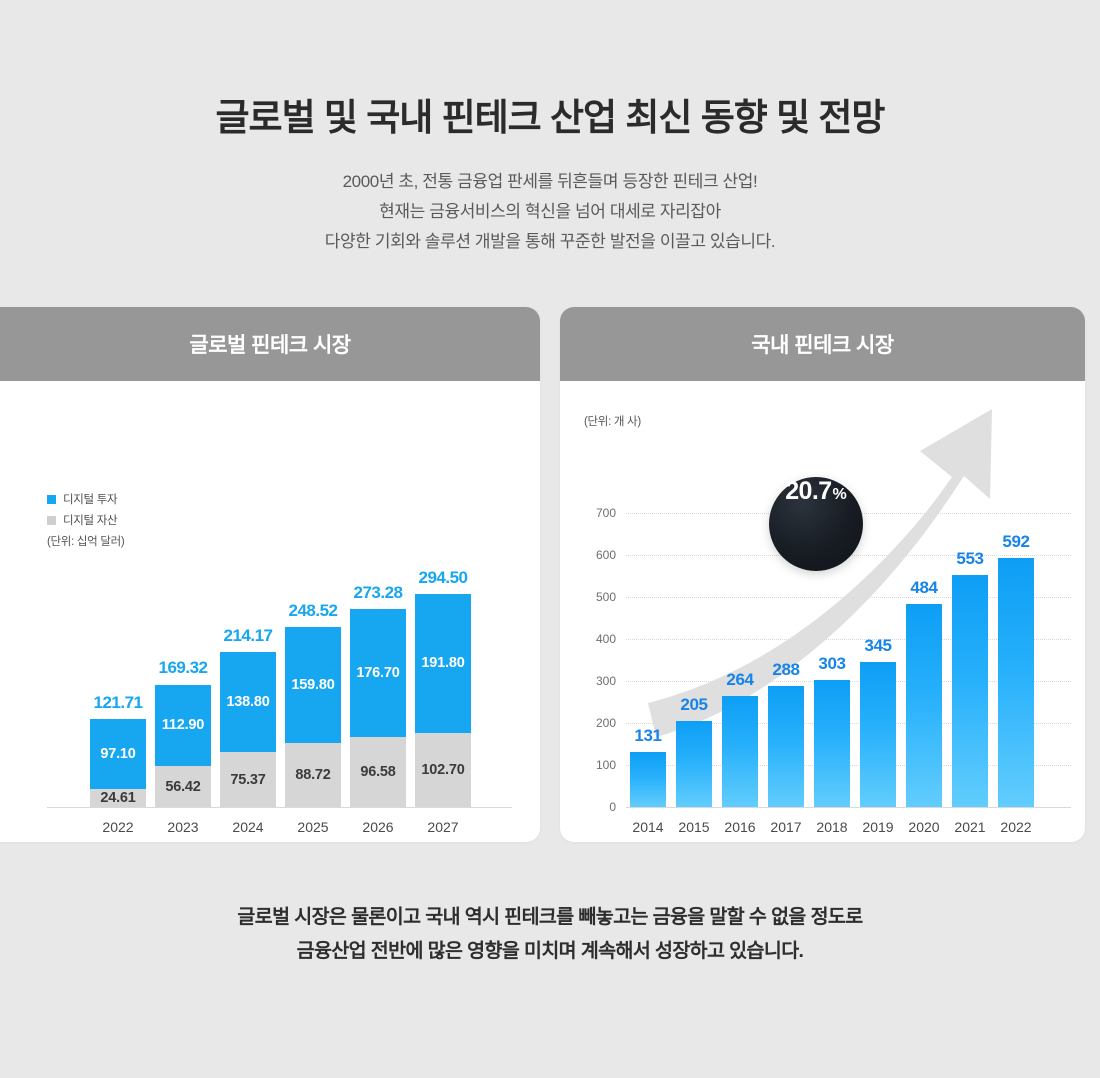  What do you see at coordinates (550, 242) in the screenshot?
I see `subtitle-line-3: 다양한 기회와 솔루션 개발을 통해 꾸준한 발전을 이끌고 있습니다.` at bounding box center [550, 242].